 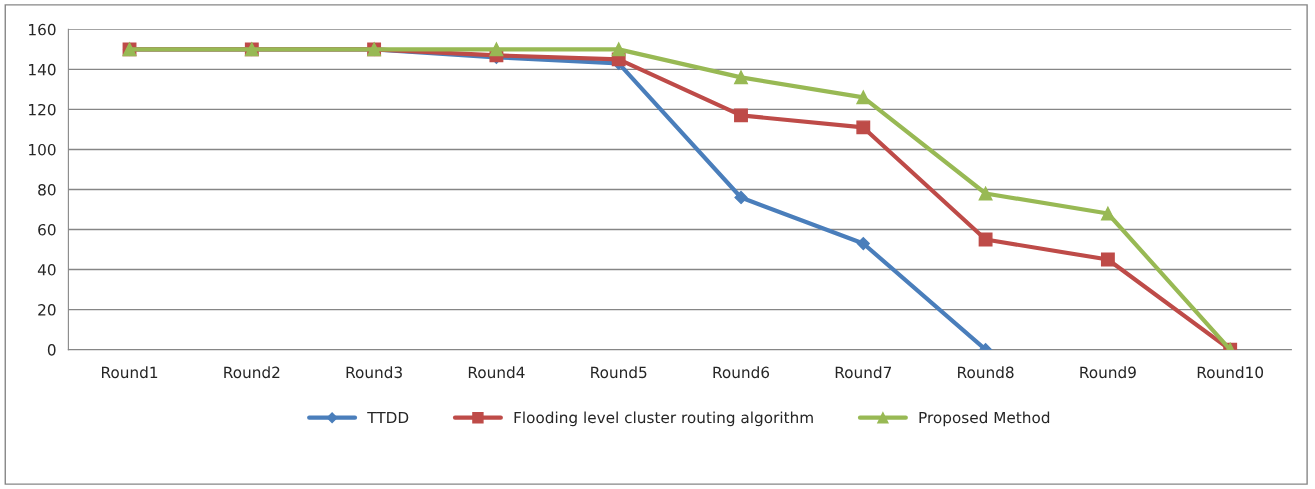 What do you see at coordinates (374, 372) in the screenshot?
I see `x-tick-label: Round3` at bounding box center [374, 372].